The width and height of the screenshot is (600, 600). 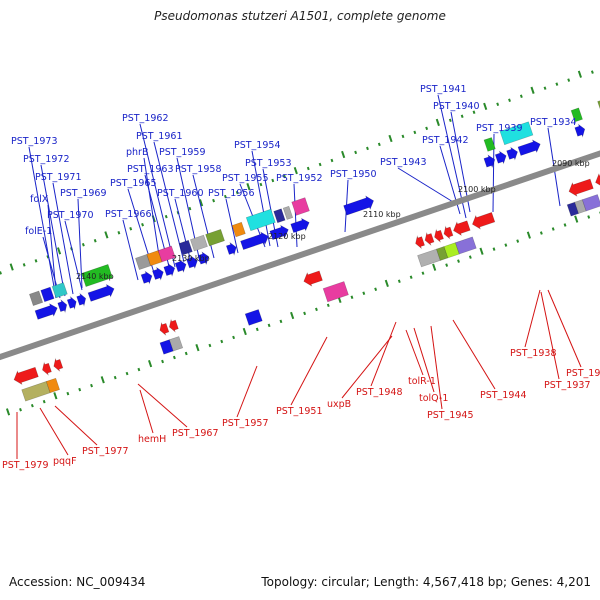 I want to click on forward-gene-label: PST_1971, so click(x=58, y=177).